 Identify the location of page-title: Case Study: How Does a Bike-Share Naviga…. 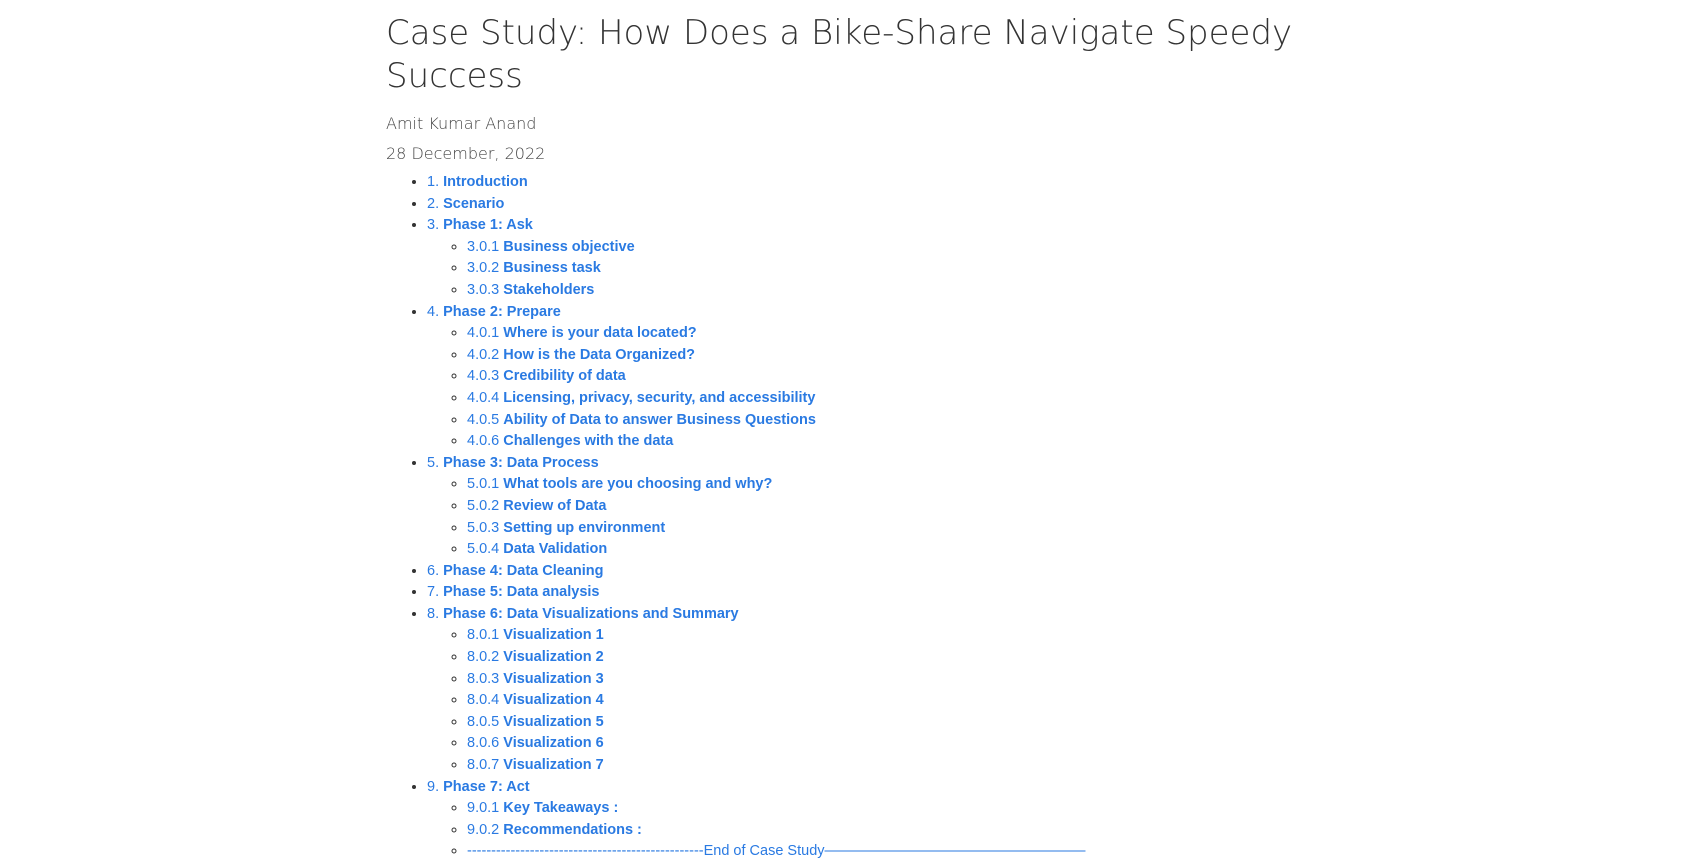
(839, 54).